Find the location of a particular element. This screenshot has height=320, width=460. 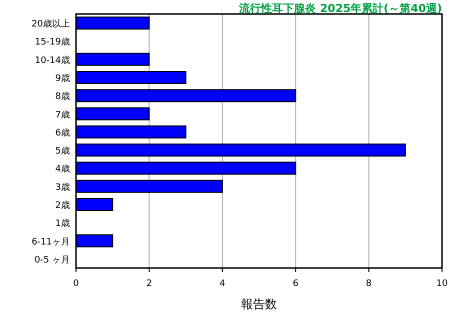

x-tick-label: 10 is located at coordinates (442, 284).